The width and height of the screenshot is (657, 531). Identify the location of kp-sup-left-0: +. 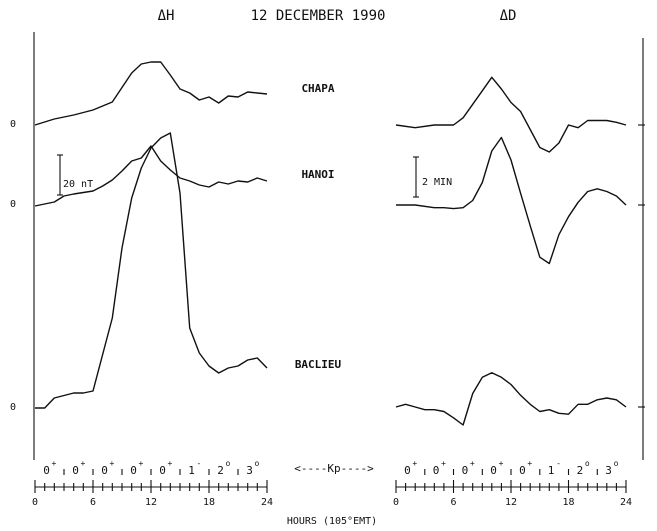
(54, 463).